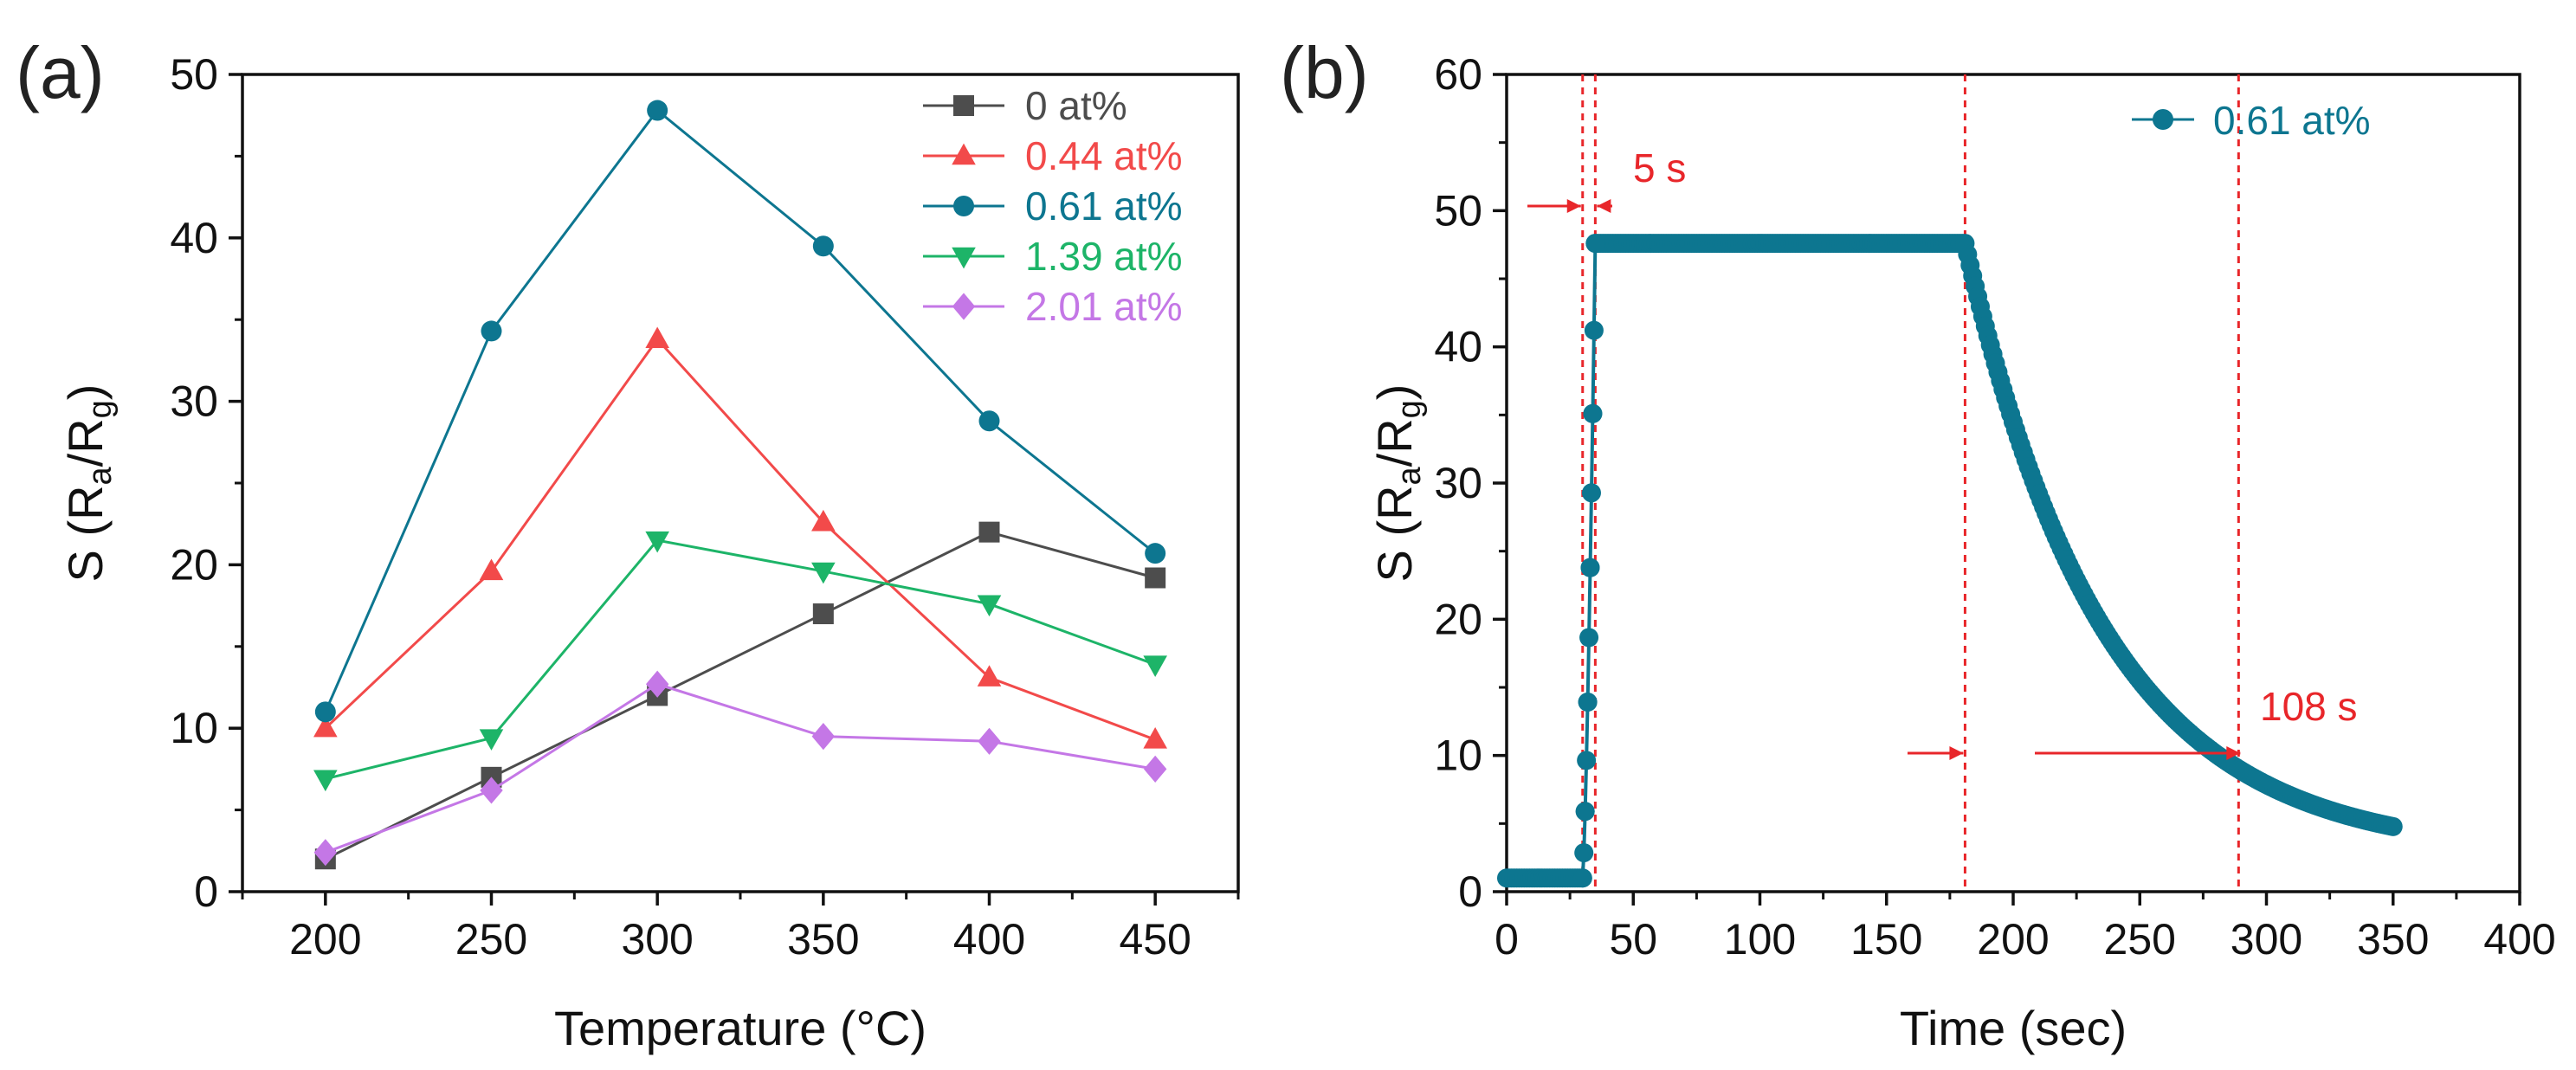  What do you see at coordinates (1886, 939) in the screenshot?
I see `panel-b-x-tick-label: 150` at bounding box center [1886, 939].